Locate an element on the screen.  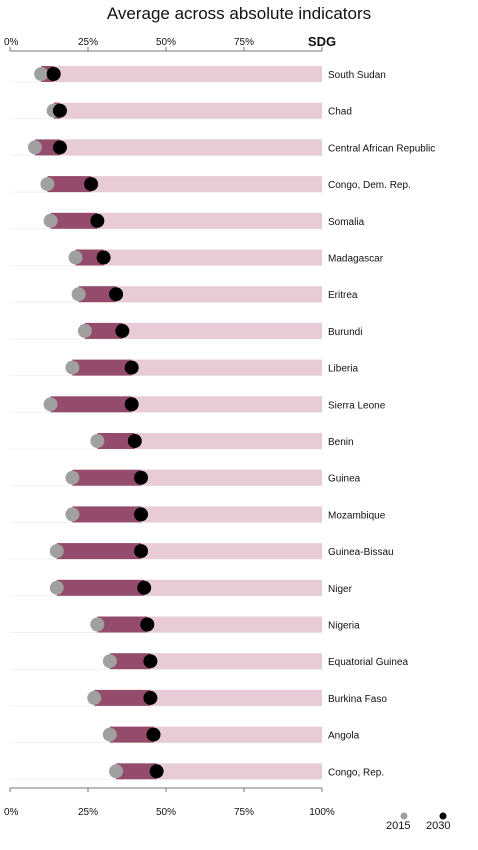
country-row: Liberia is located at coordinates (184, 368).